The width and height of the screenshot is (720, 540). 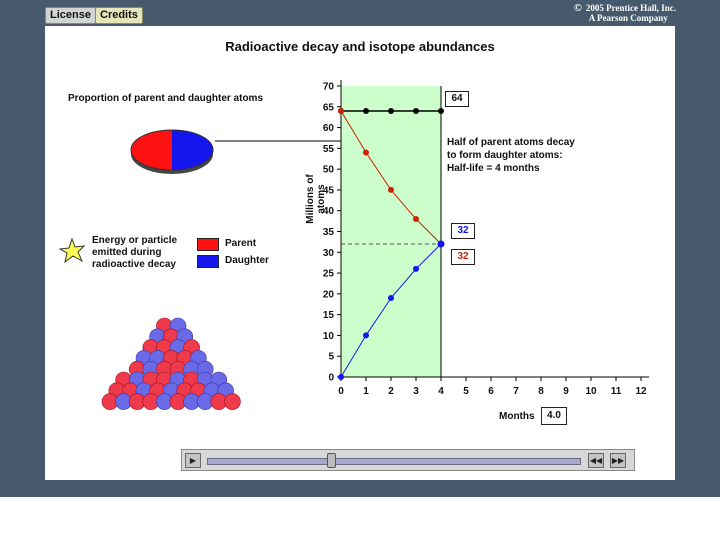 What do you see at coordinates (232, 401) in the screenshot?
I see `parent-atom` at bounding box center [232, 401].